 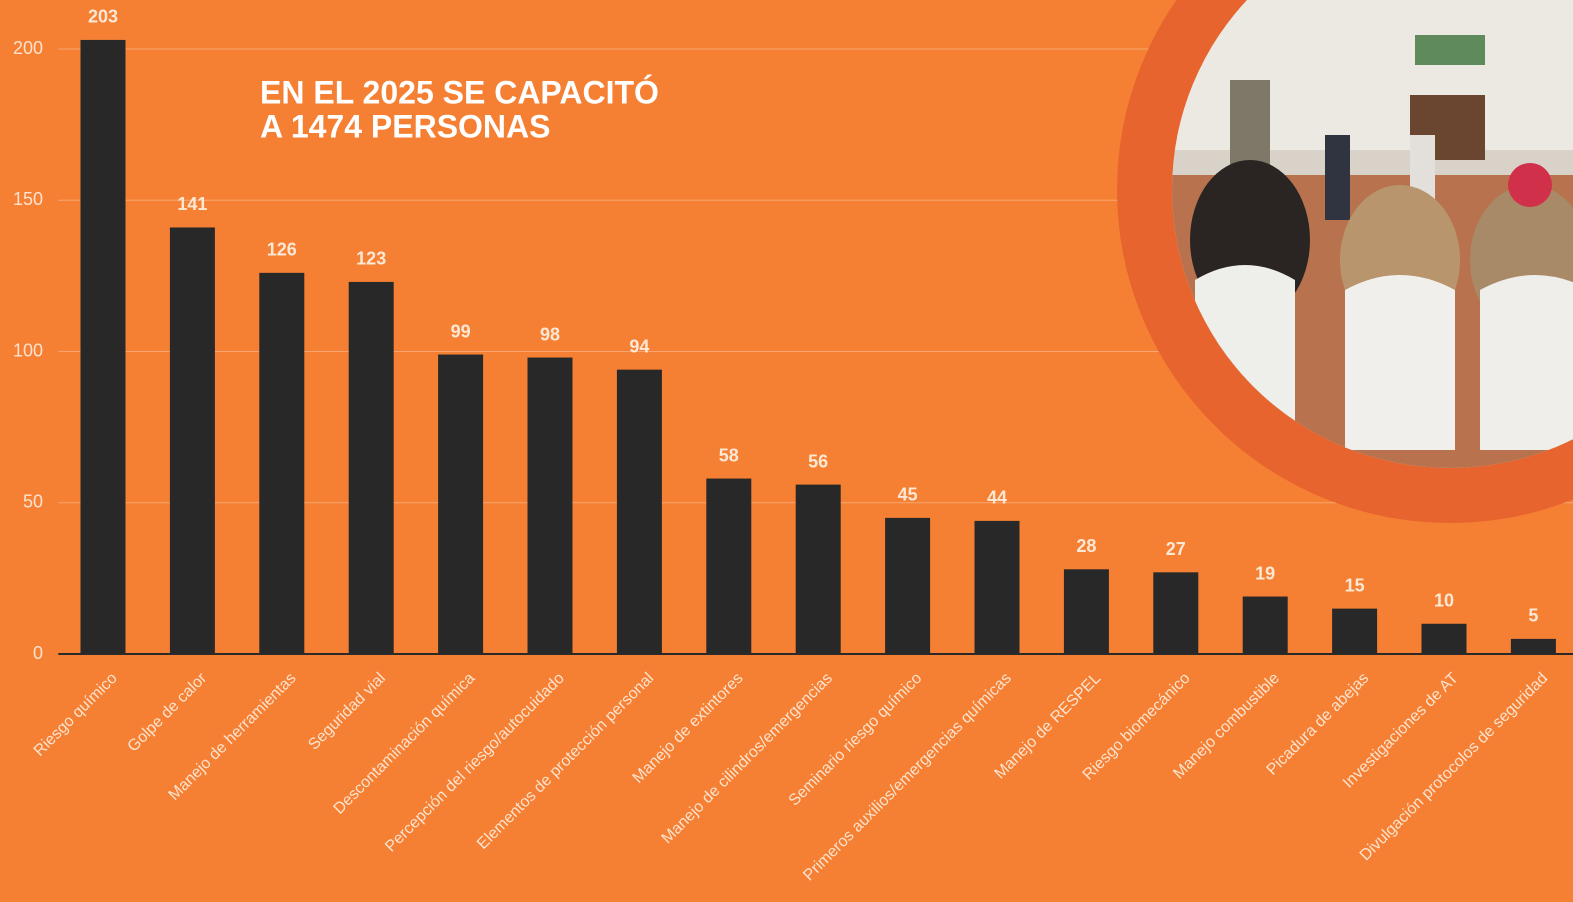 I want to click on x-tick-label: Descontaminación química, so click(x=405, y=744).